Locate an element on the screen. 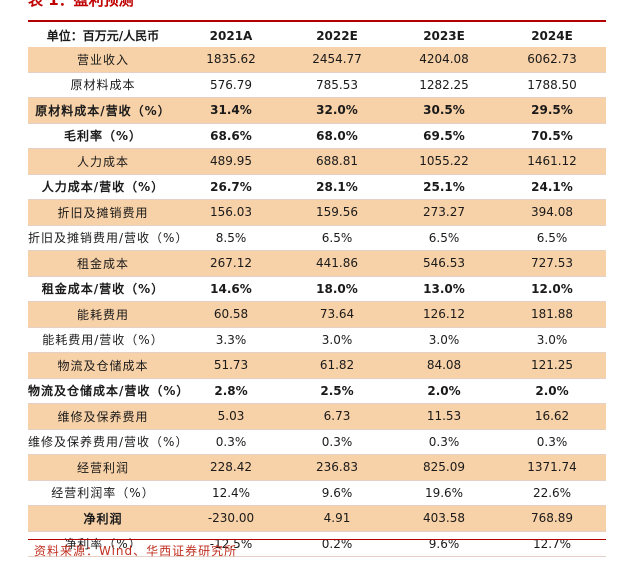 This screenshot has width=625, height=568. cell: 8.5% is located at coordinates (231, 237).